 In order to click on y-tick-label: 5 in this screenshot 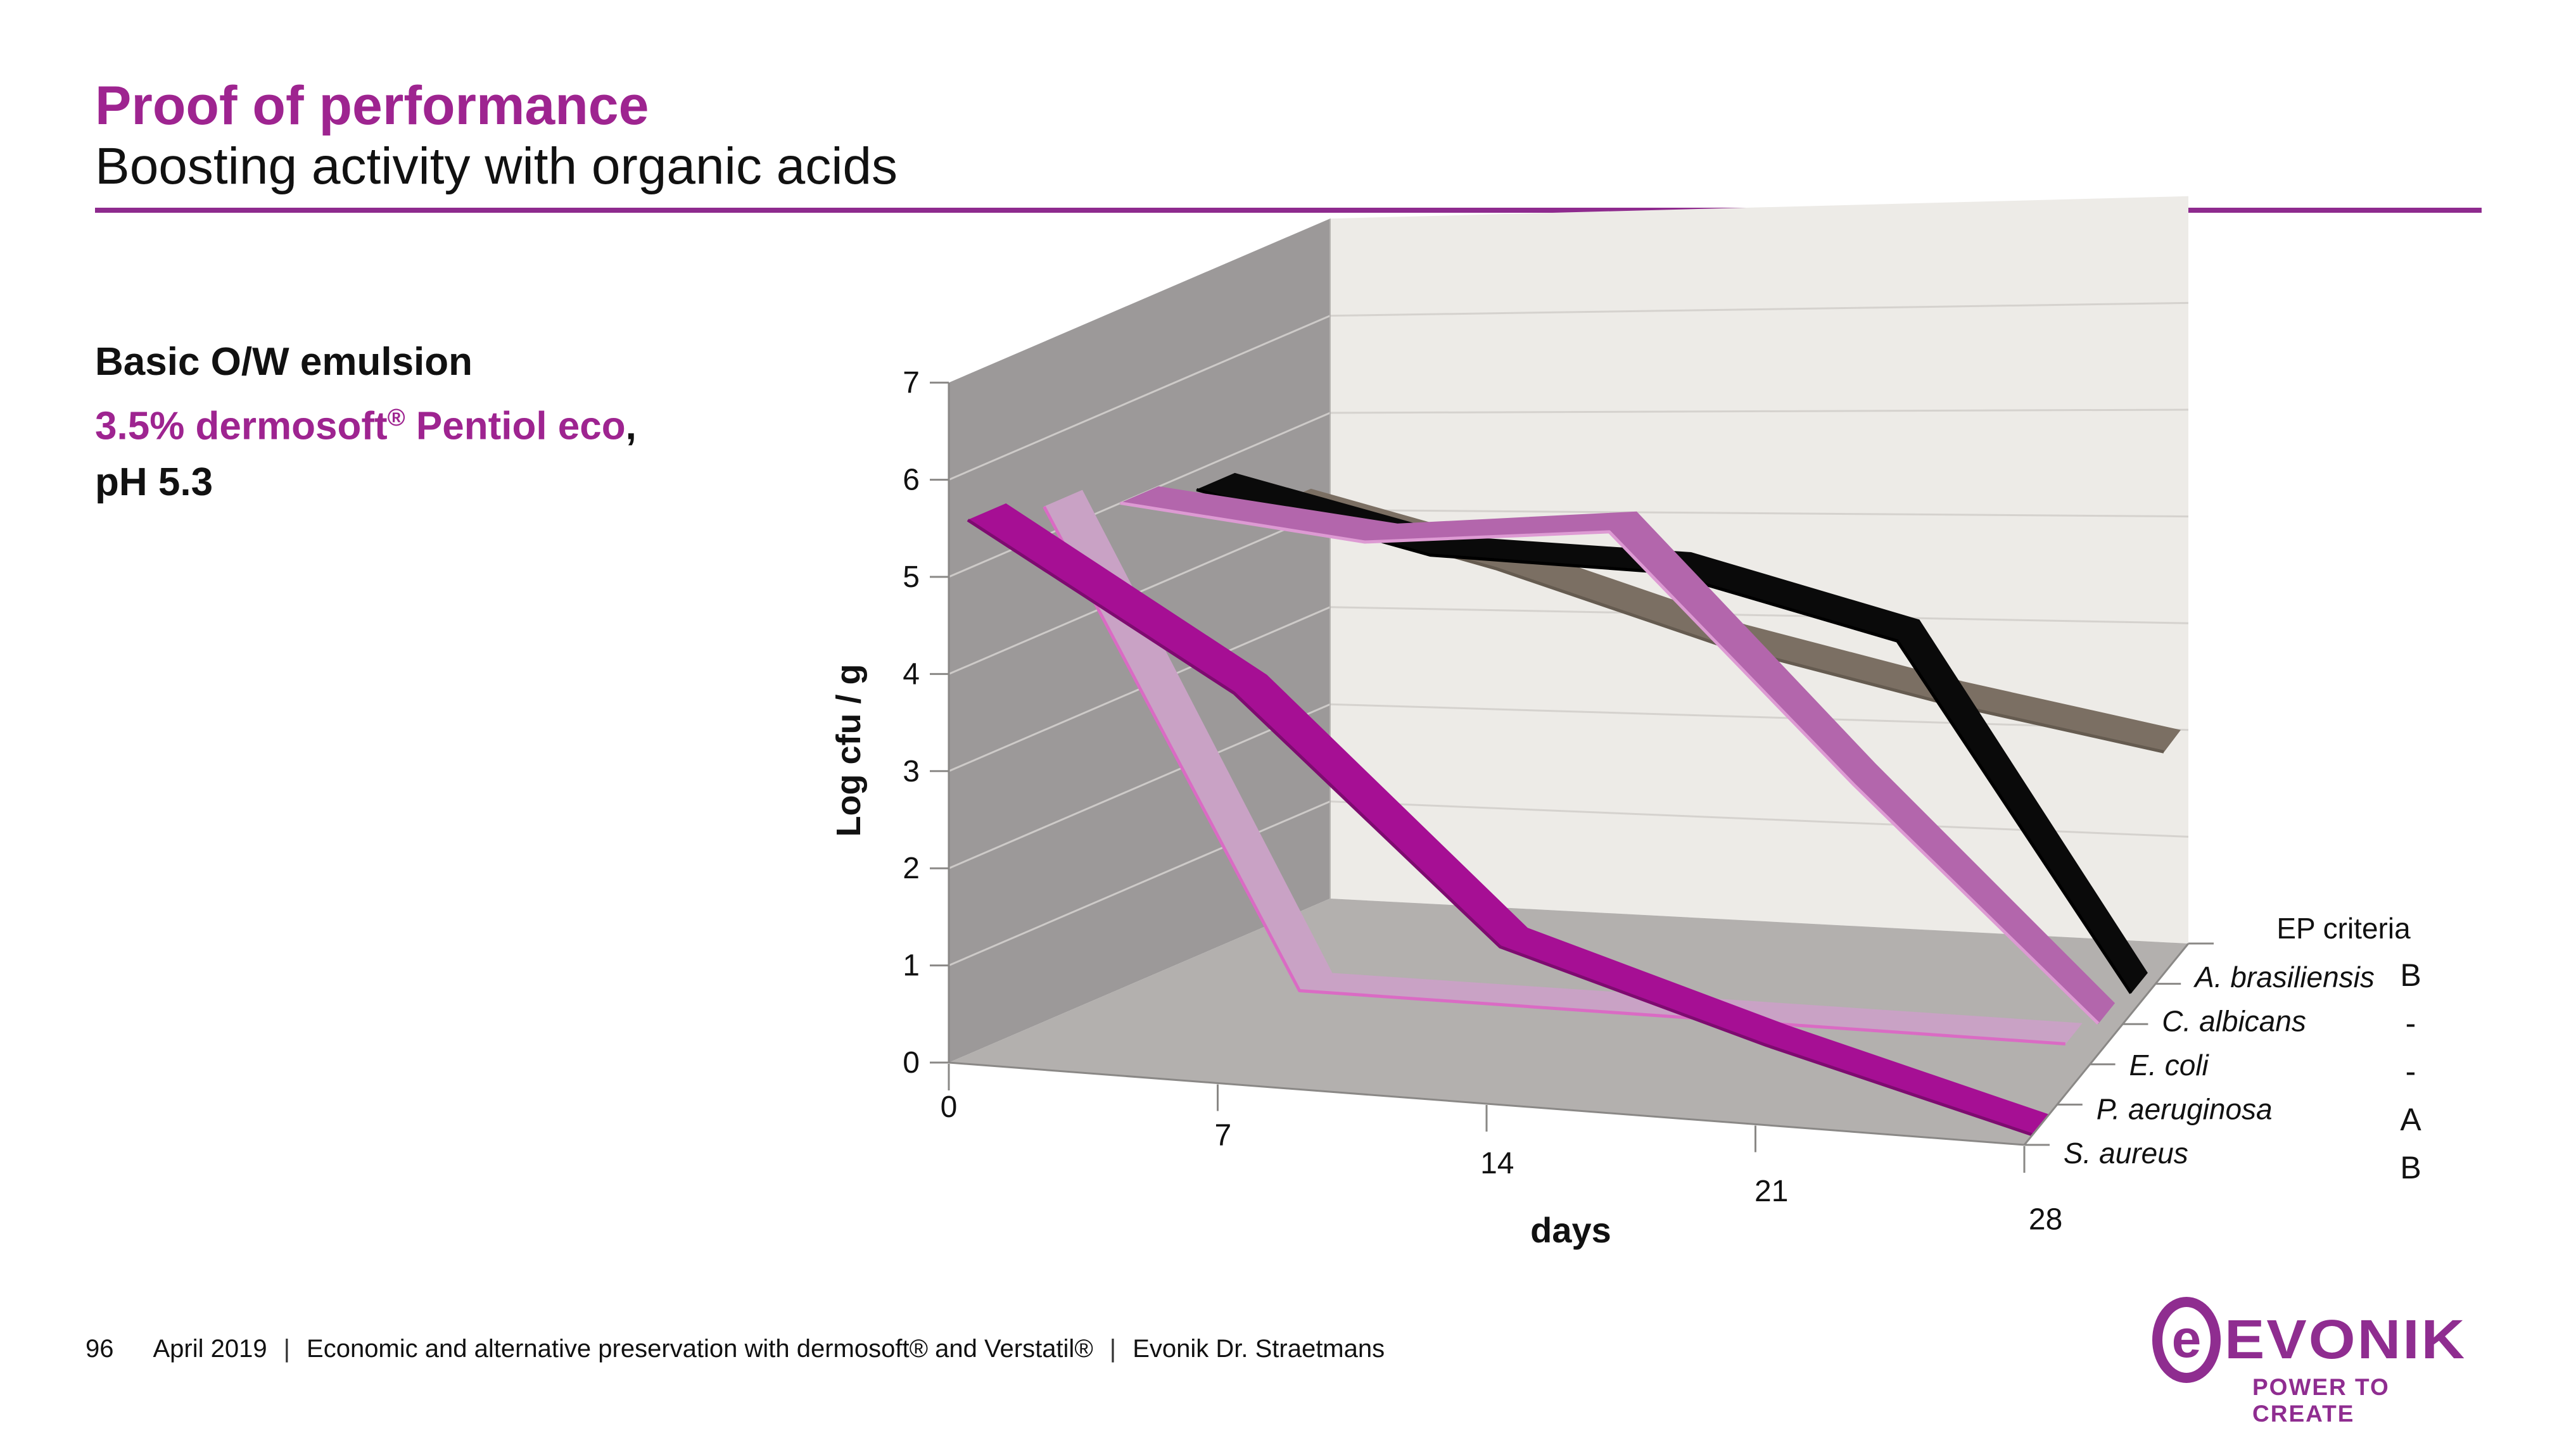, I will do `click(911, 577)`.